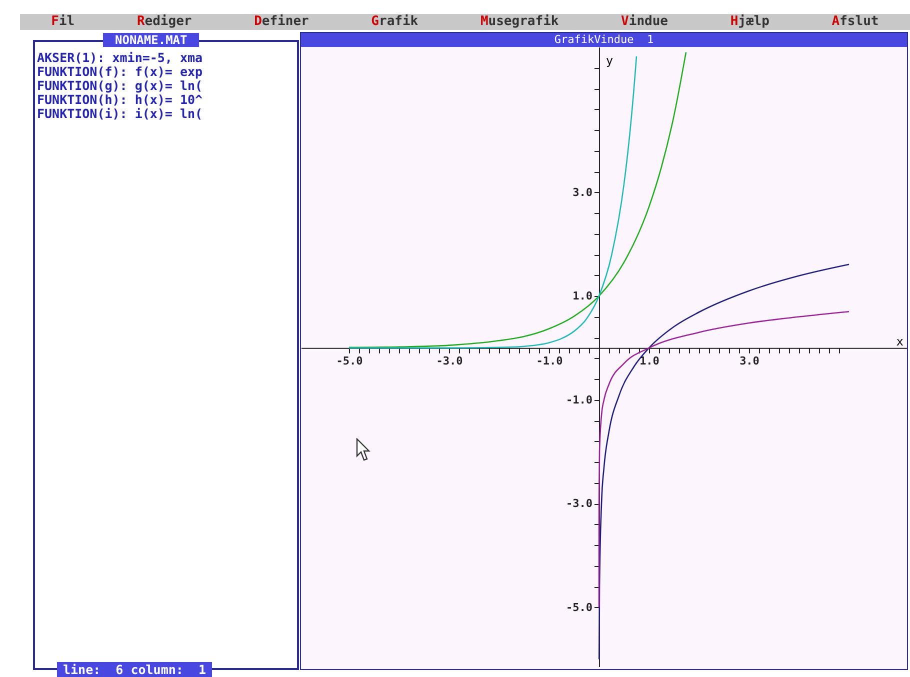 This screenshot has width=910, height=677. What do you see at coordinates (579, 607) in the screenshot?
I see `y-tick-label: -5.0` at bounding box center [579, 607].